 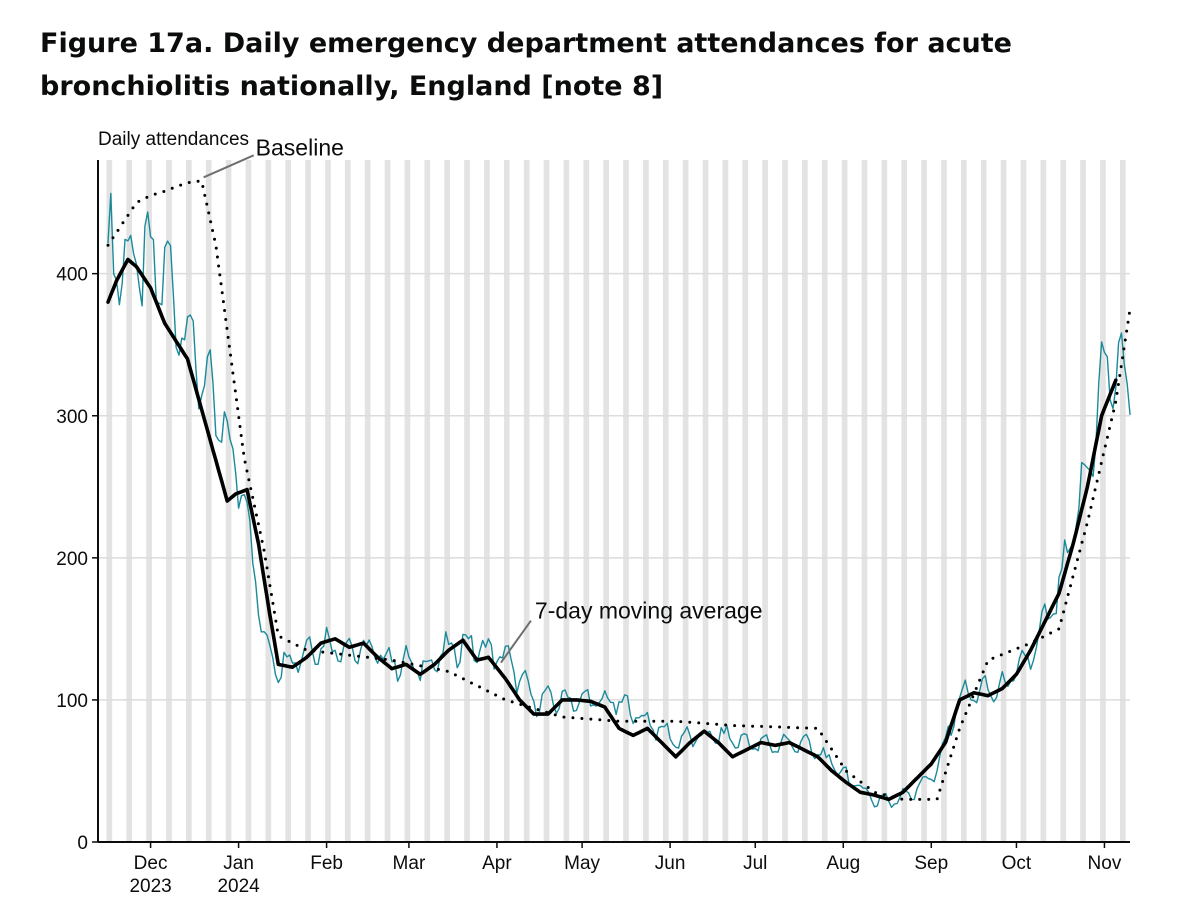 What do you see at coordinates (72, 559) in the screenshot?
I see `y-tick-label: 200` at bounding box center [72, 559].